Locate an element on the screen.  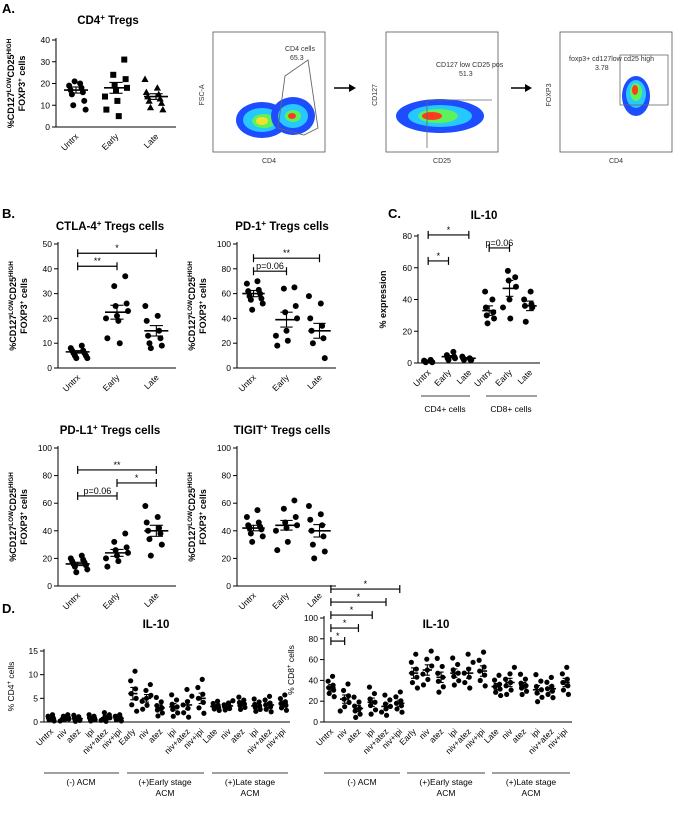
y-tick-label: 20 is located at coordinates (48, 318).